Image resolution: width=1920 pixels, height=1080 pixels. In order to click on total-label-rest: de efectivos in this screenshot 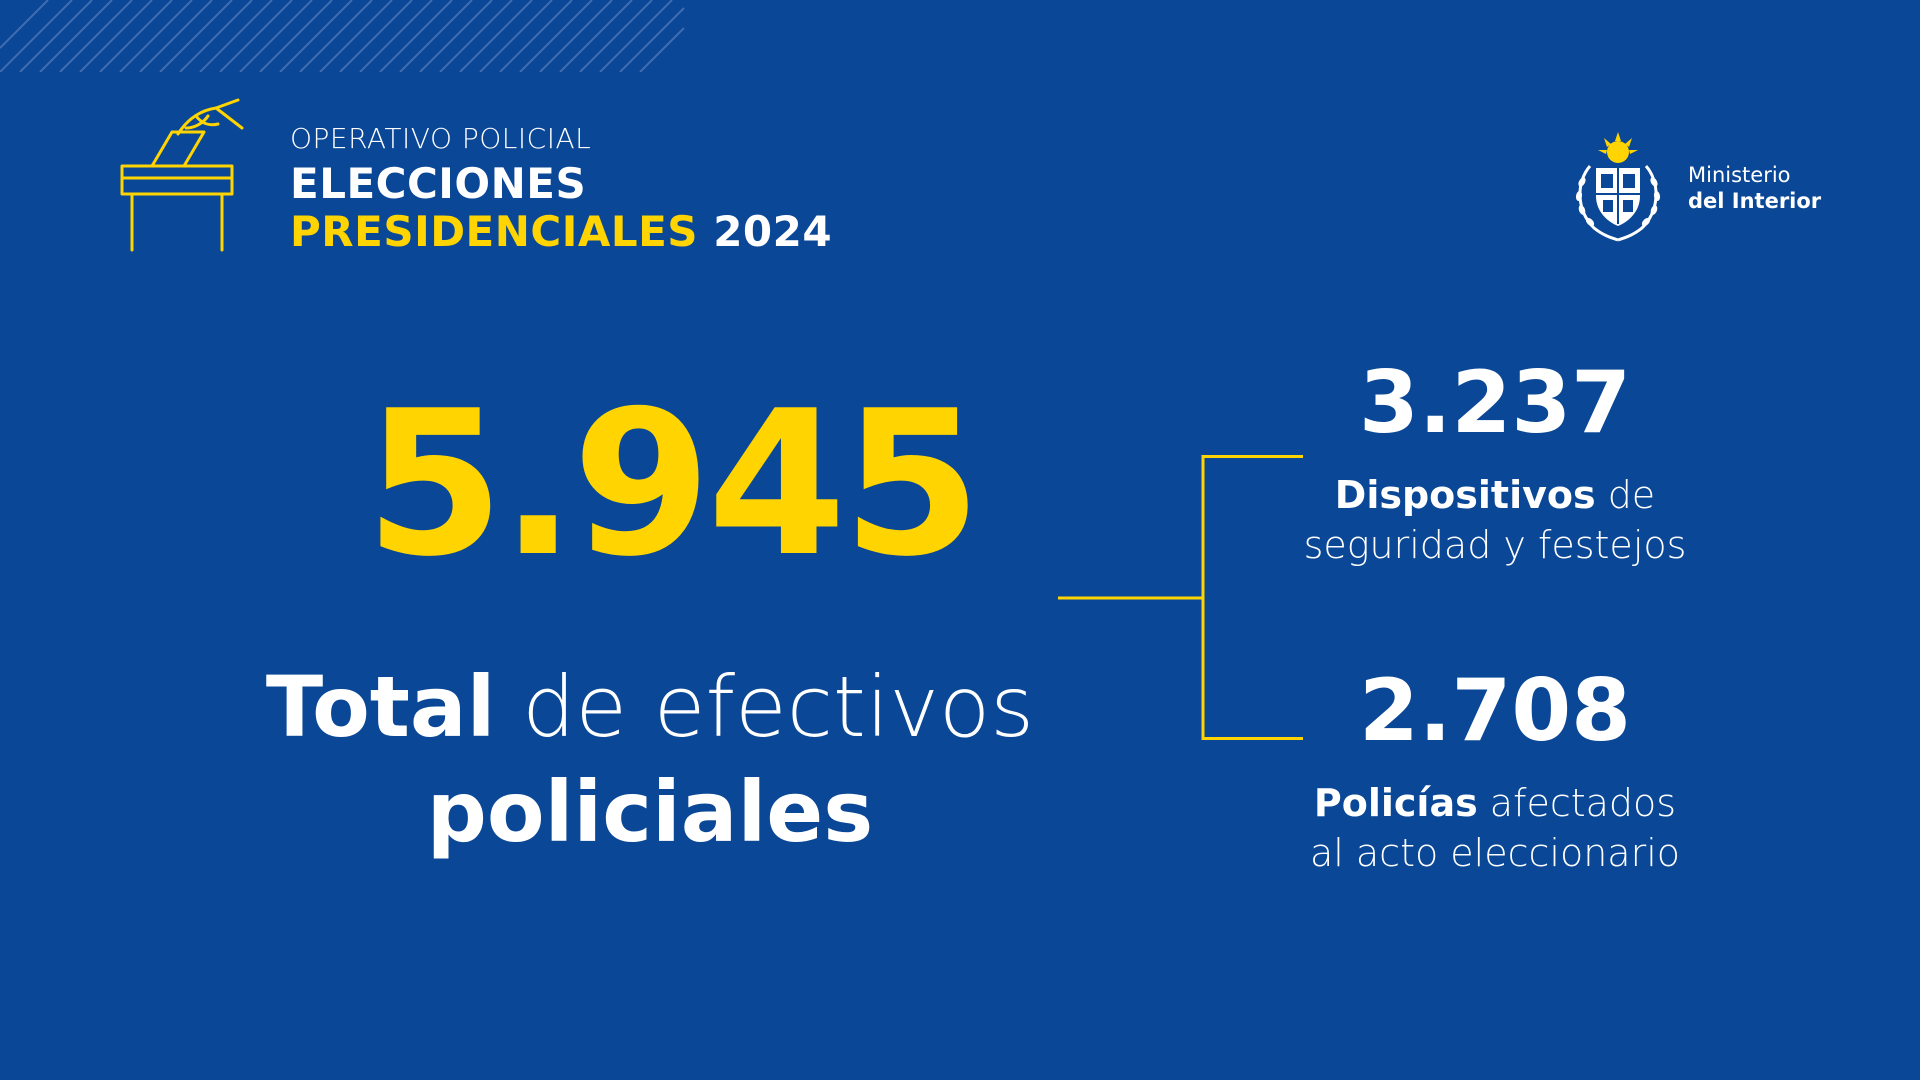, I will do `click(765, 707)`.